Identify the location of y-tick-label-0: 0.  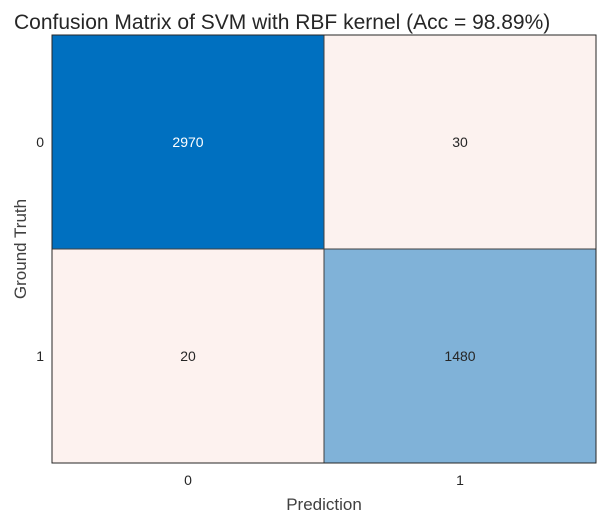
(40, 142).